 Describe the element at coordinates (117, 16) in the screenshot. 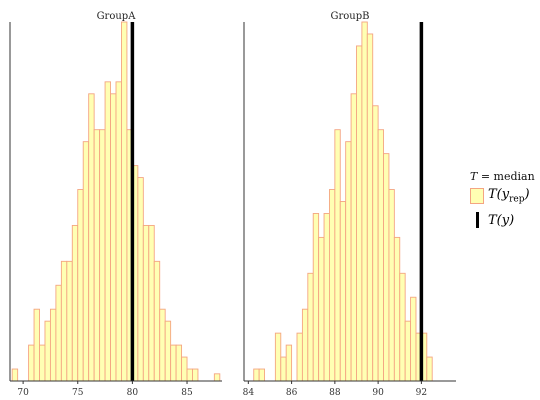

I see `panel-title-groupa: GroupA` at that location.